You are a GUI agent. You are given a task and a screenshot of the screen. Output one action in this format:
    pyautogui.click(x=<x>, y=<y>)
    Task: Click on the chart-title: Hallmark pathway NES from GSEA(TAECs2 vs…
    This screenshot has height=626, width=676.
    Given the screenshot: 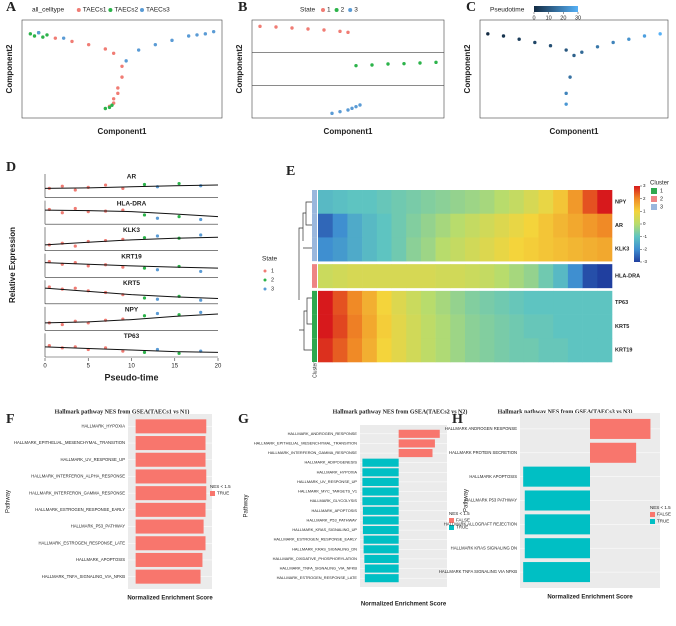 What is the action you would take?
    pyautogui.click(x=400, y=411)
    